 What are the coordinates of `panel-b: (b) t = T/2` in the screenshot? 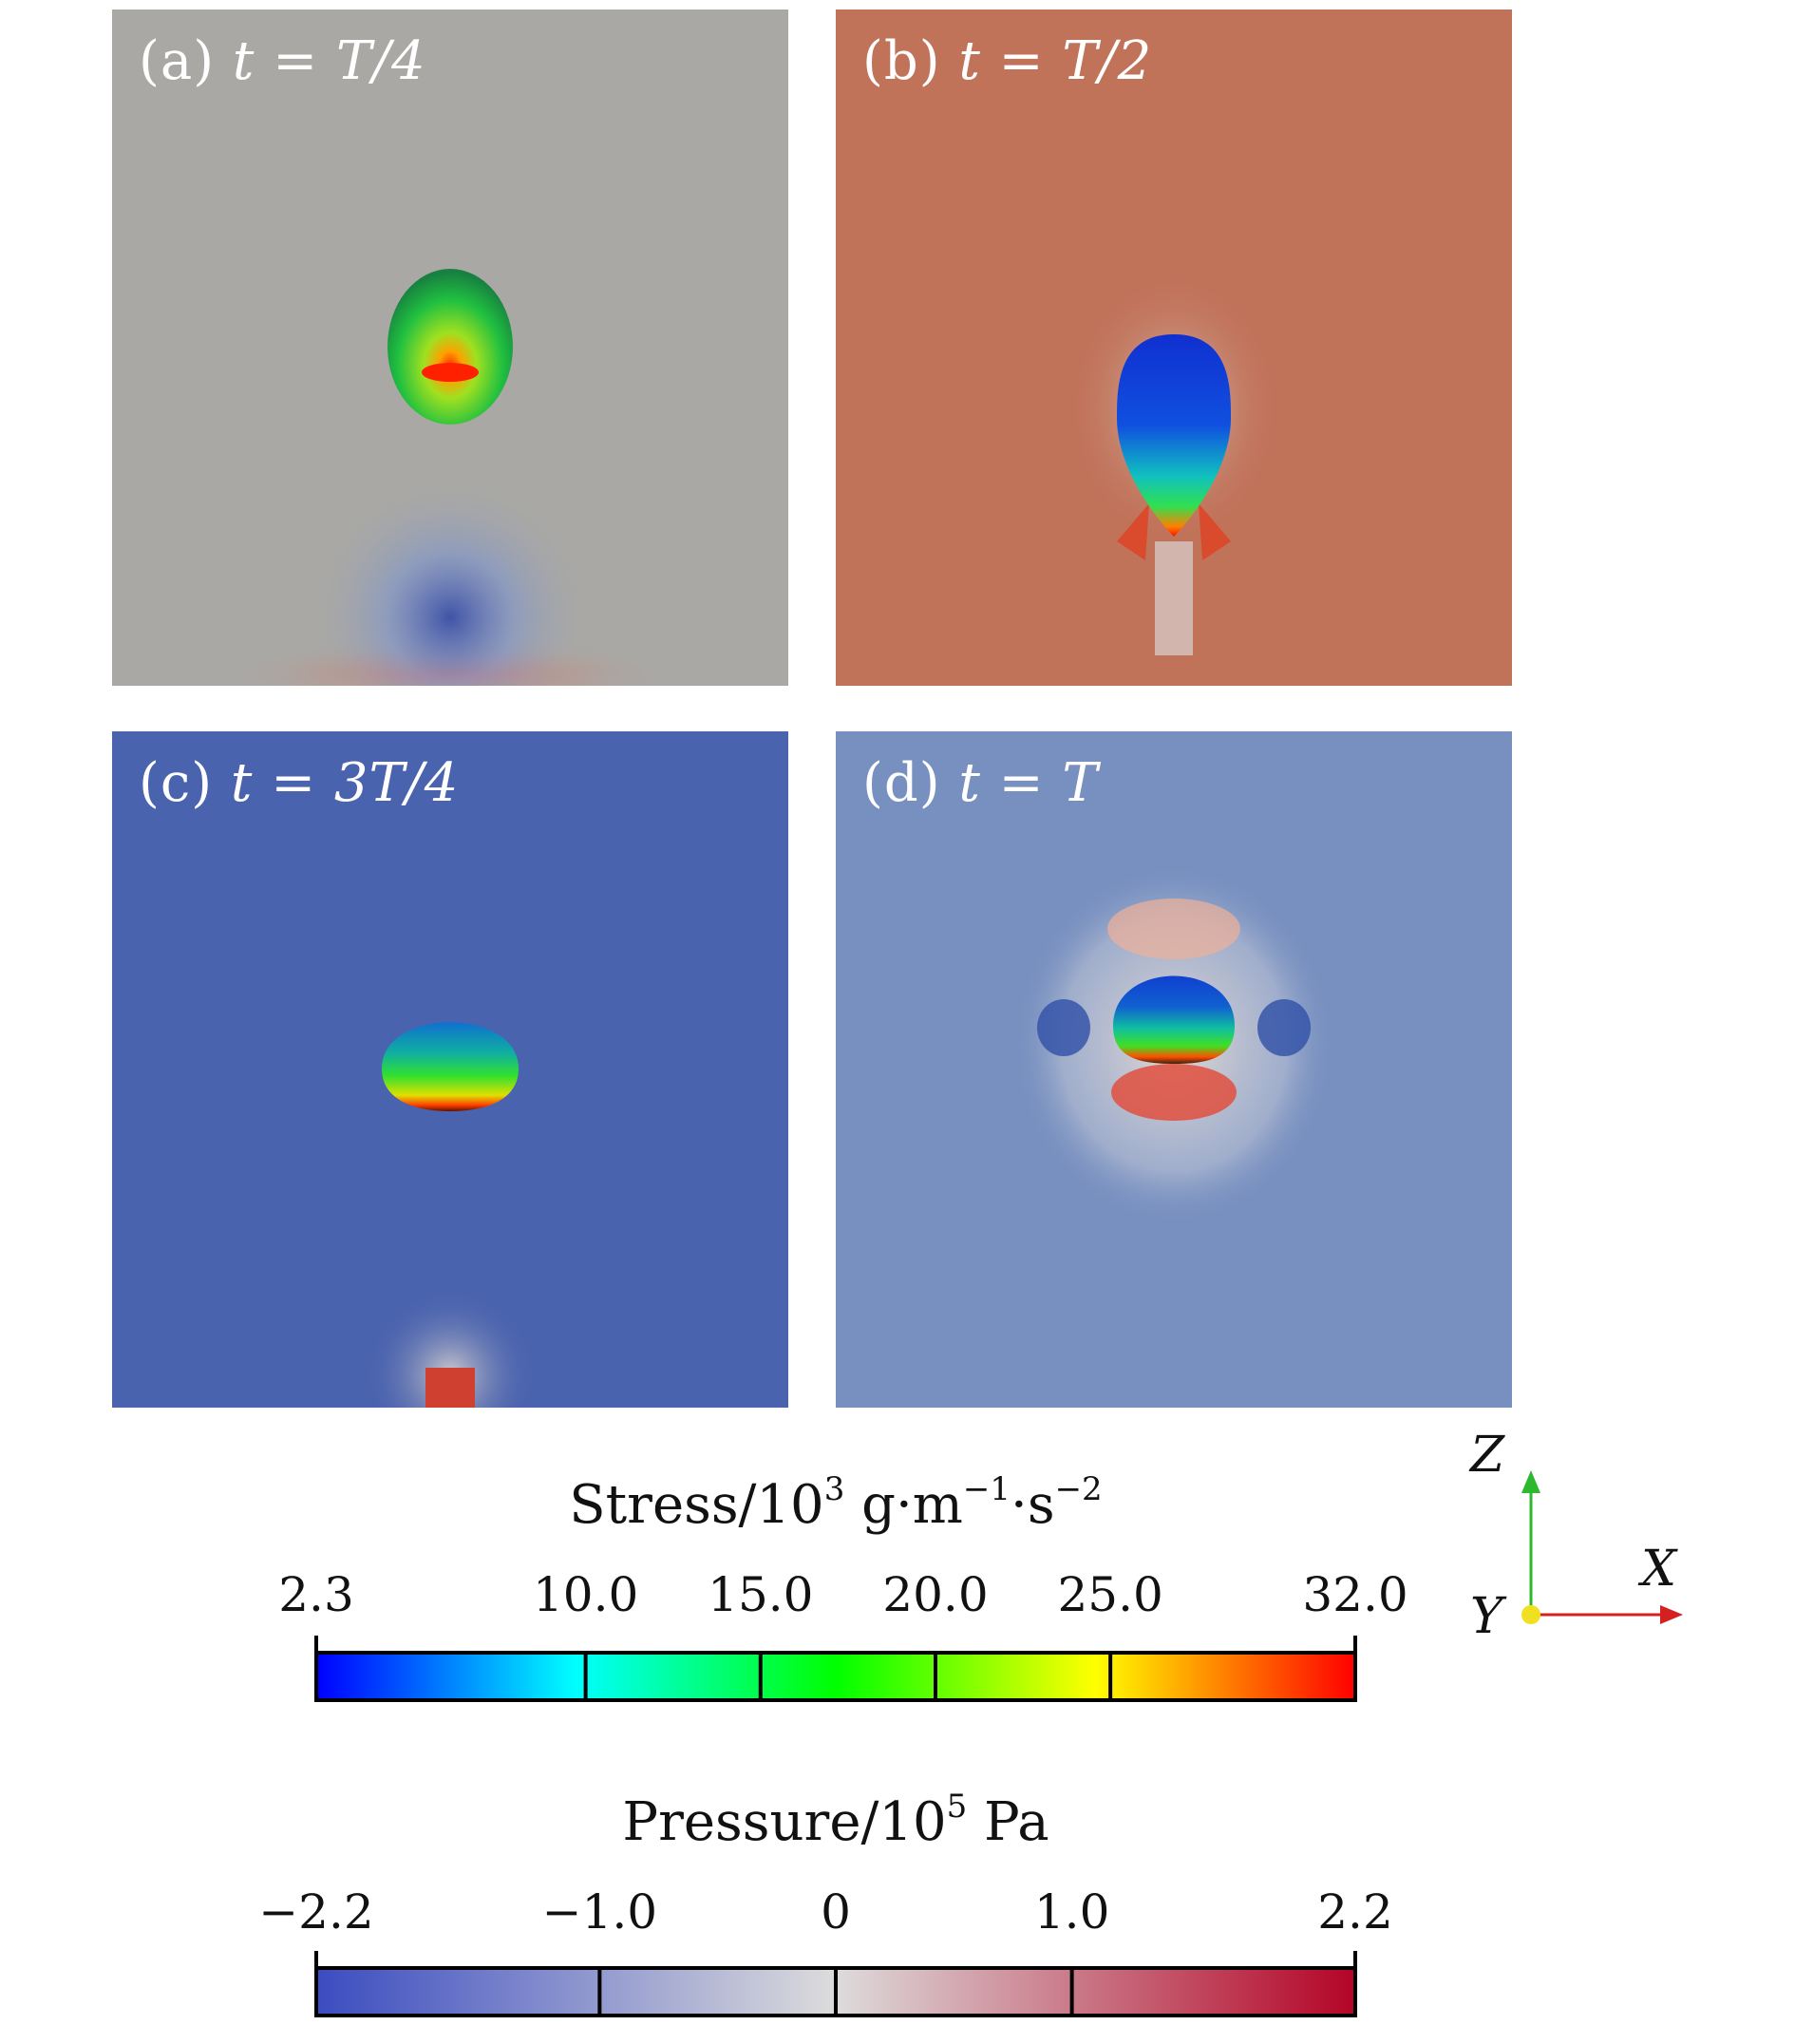 It's located at (1174, 348).